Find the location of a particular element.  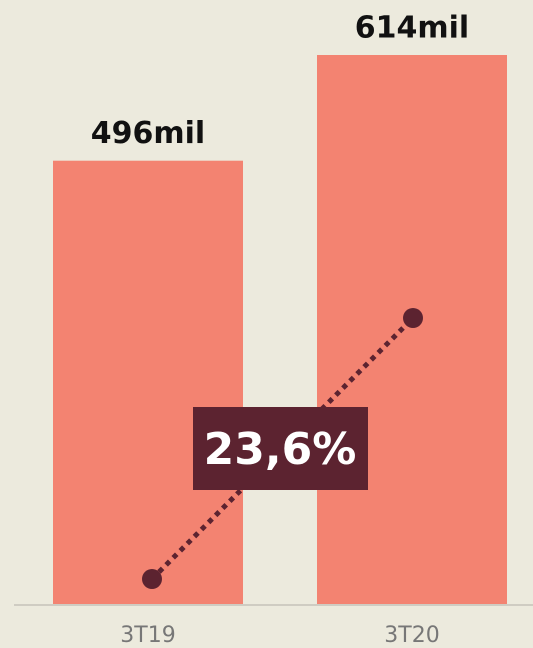

value-label: 496mil is located at coordinates (148, 133).